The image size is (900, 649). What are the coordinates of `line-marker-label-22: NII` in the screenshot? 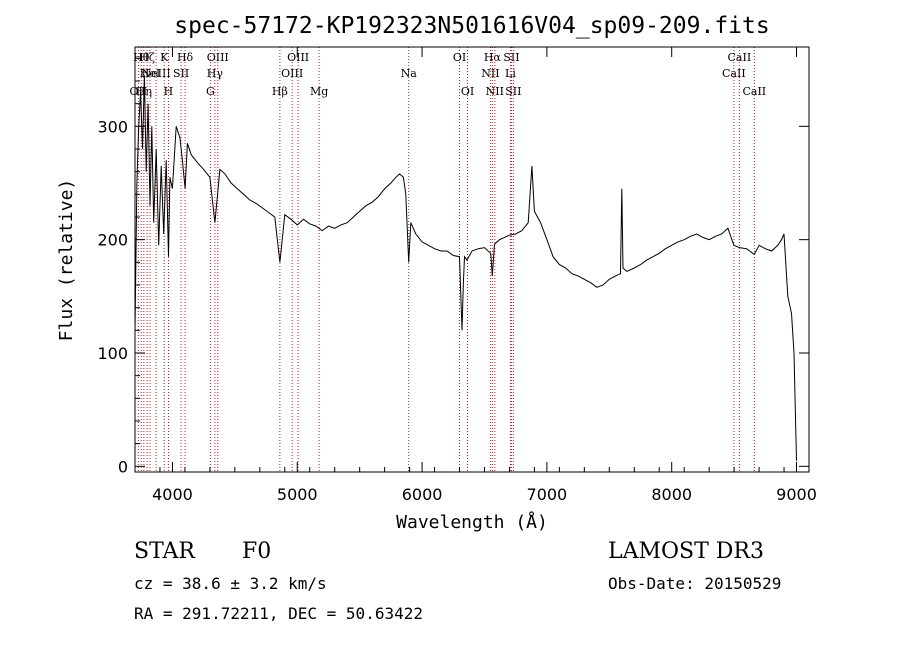 It's located at (495, 91).